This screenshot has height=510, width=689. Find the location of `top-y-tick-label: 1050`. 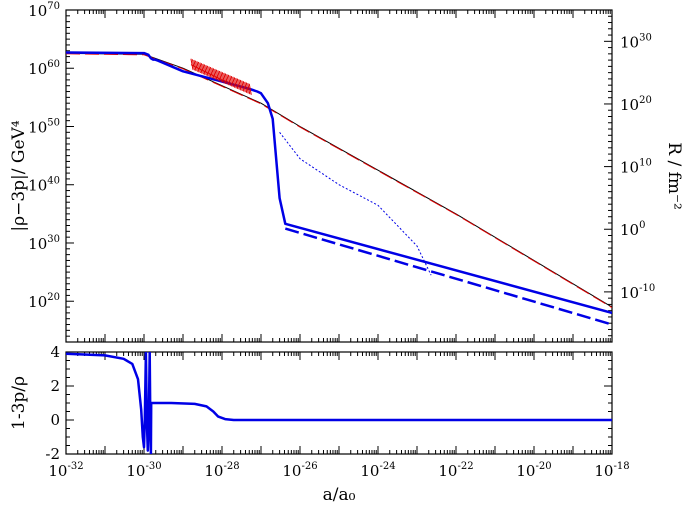

top-y-tick-label: 1050 is located at coordinates (44, 126).